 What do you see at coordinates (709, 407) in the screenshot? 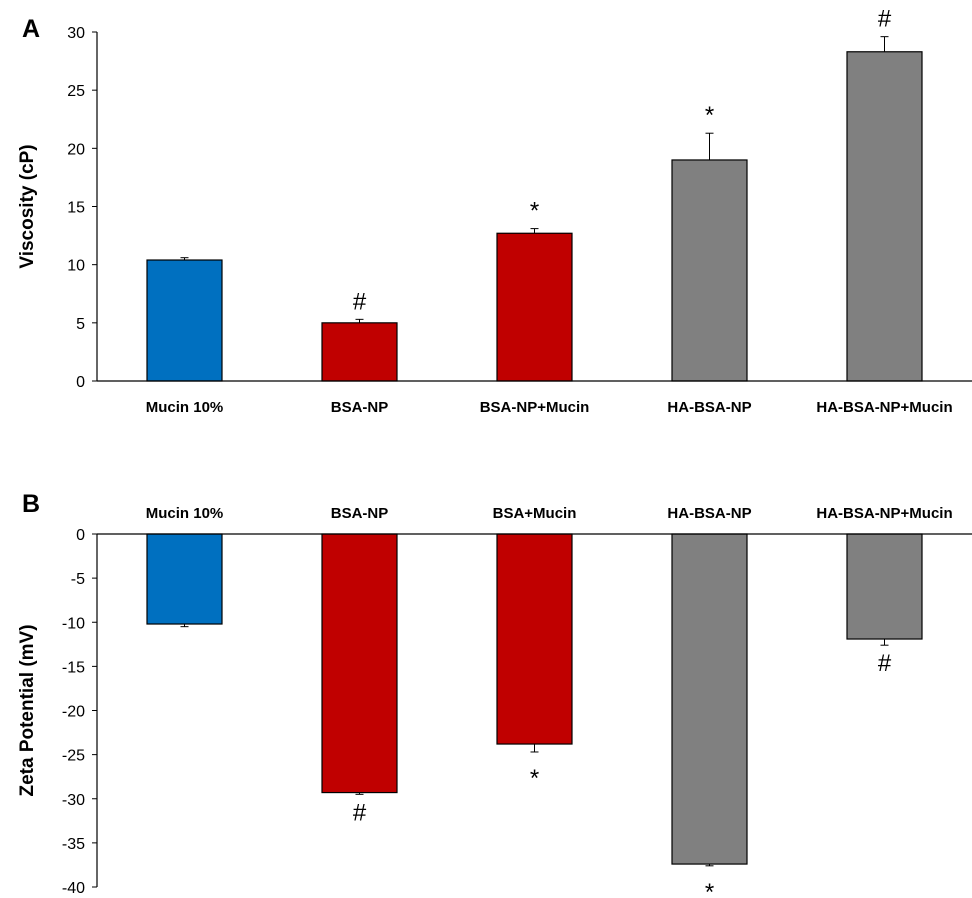
I see `panel-a-category-label: HA-BSA-NP` at bounding box center [709, 407].